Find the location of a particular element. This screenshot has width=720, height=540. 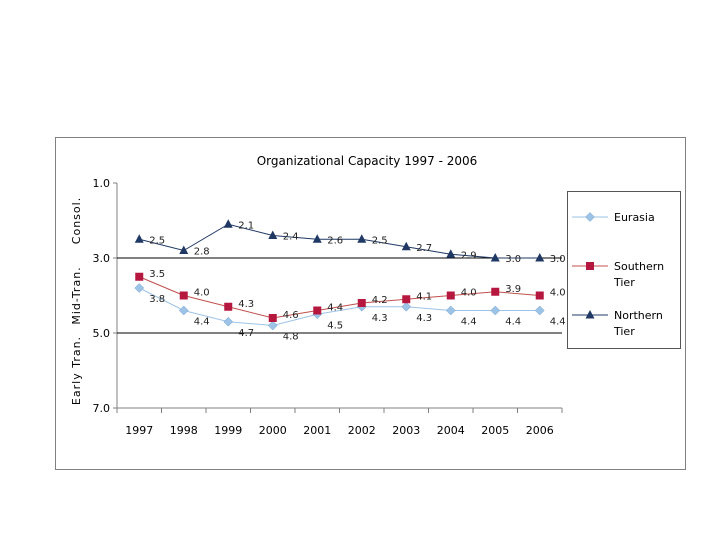

x-tick-label: 2002 is located at coordinates (362, 430).